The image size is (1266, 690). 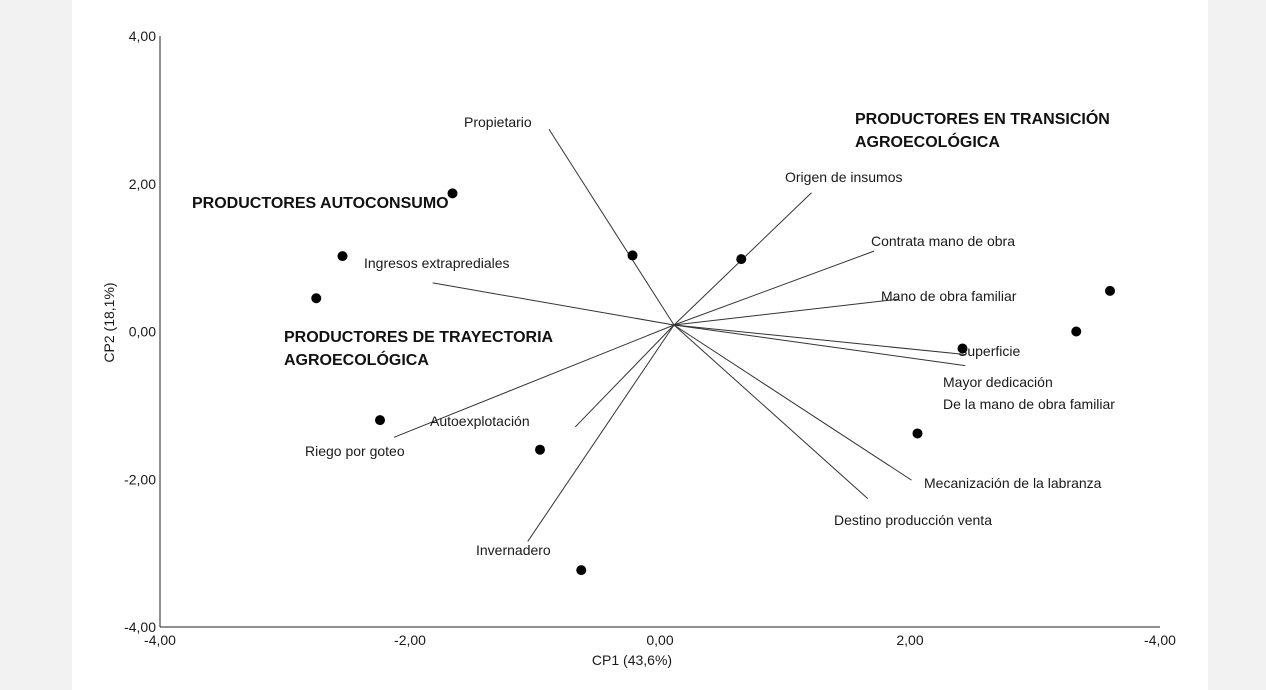 What do you see at coordinates (320, 203) in the screenshot?
I see `group-annotation: PRODUCTORES AUTOCONSUMO` at bounding box center [320, 203].